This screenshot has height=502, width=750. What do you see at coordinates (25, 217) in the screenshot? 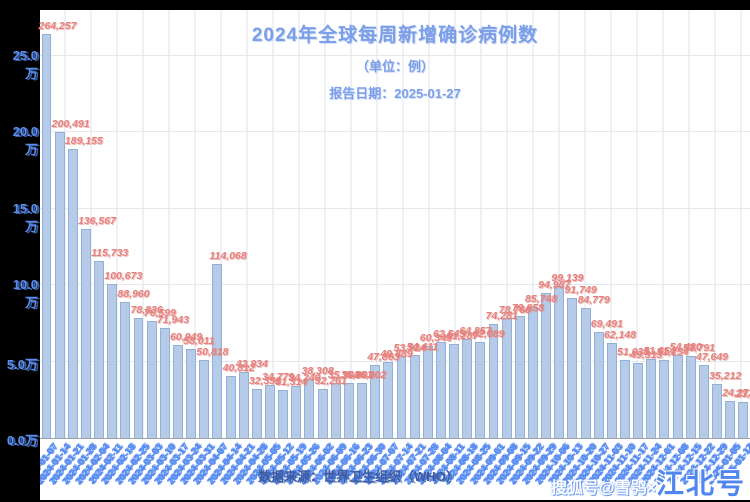
I see `y-axis-tick-label: 15.0万` at bounding box center [25, 217].